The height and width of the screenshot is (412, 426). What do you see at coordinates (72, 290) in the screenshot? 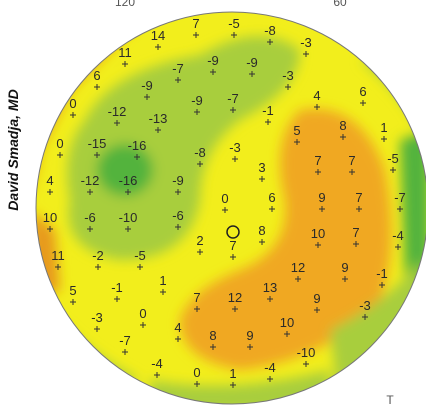
I see `map-value: 5` at bounding box center [72, 290].